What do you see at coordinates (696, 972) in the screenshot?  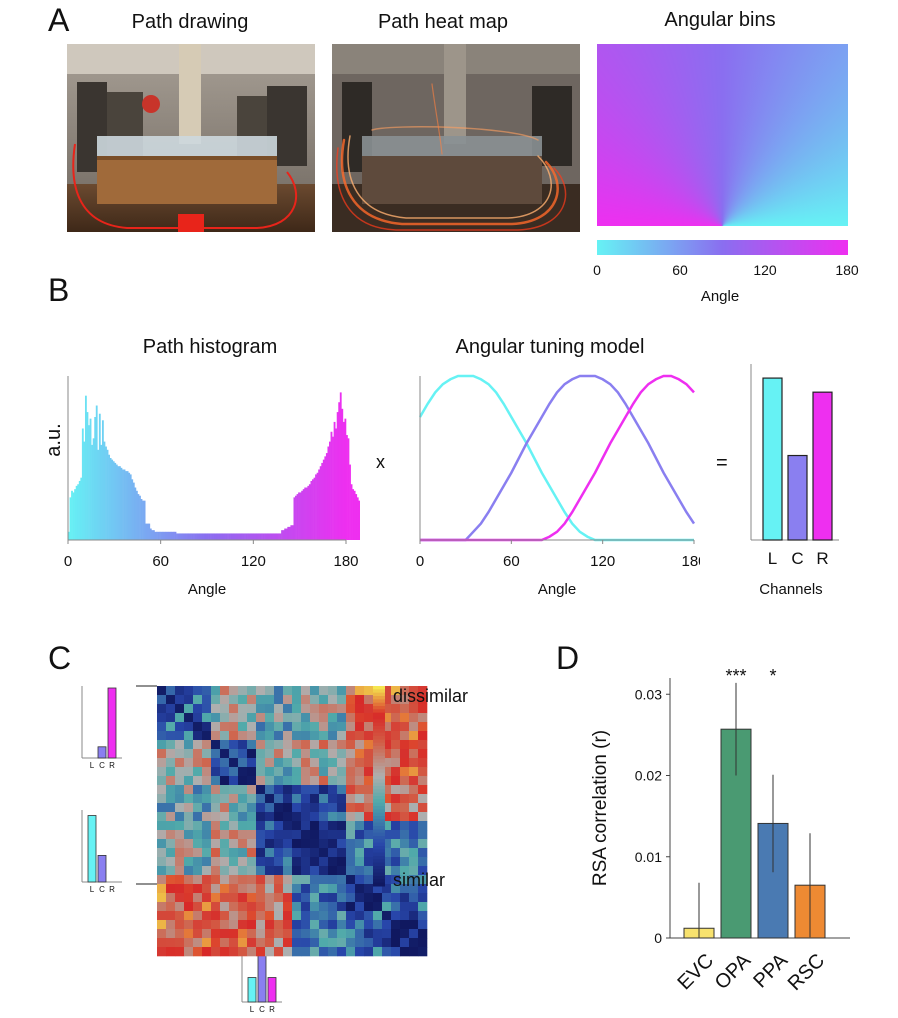 I see `rsa-category-label: EVC` at bounding box center [696, 972].